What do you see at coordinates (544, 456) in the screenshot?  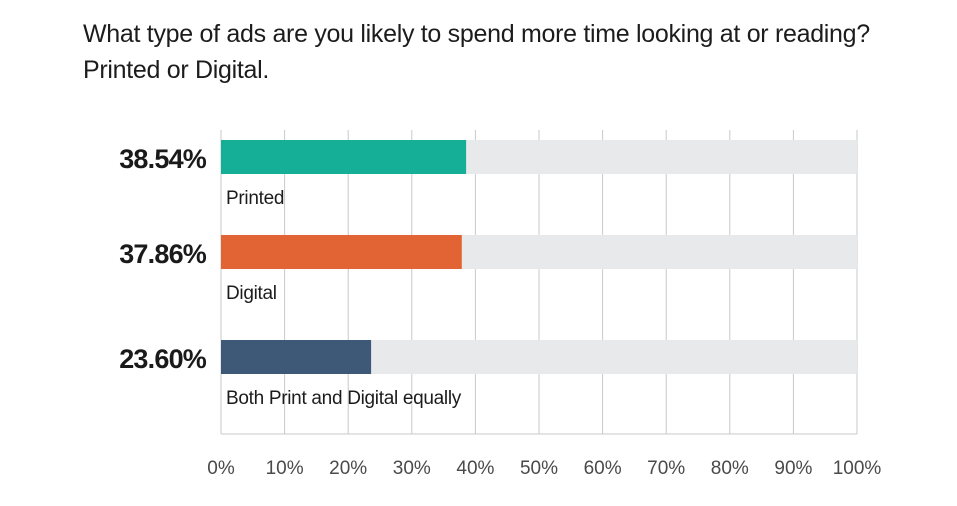 I see `x-axis: 0% 10% 20% 30% 40% 50% 60% 70% 80% 90% 100%` at bounding box center [544, 456].